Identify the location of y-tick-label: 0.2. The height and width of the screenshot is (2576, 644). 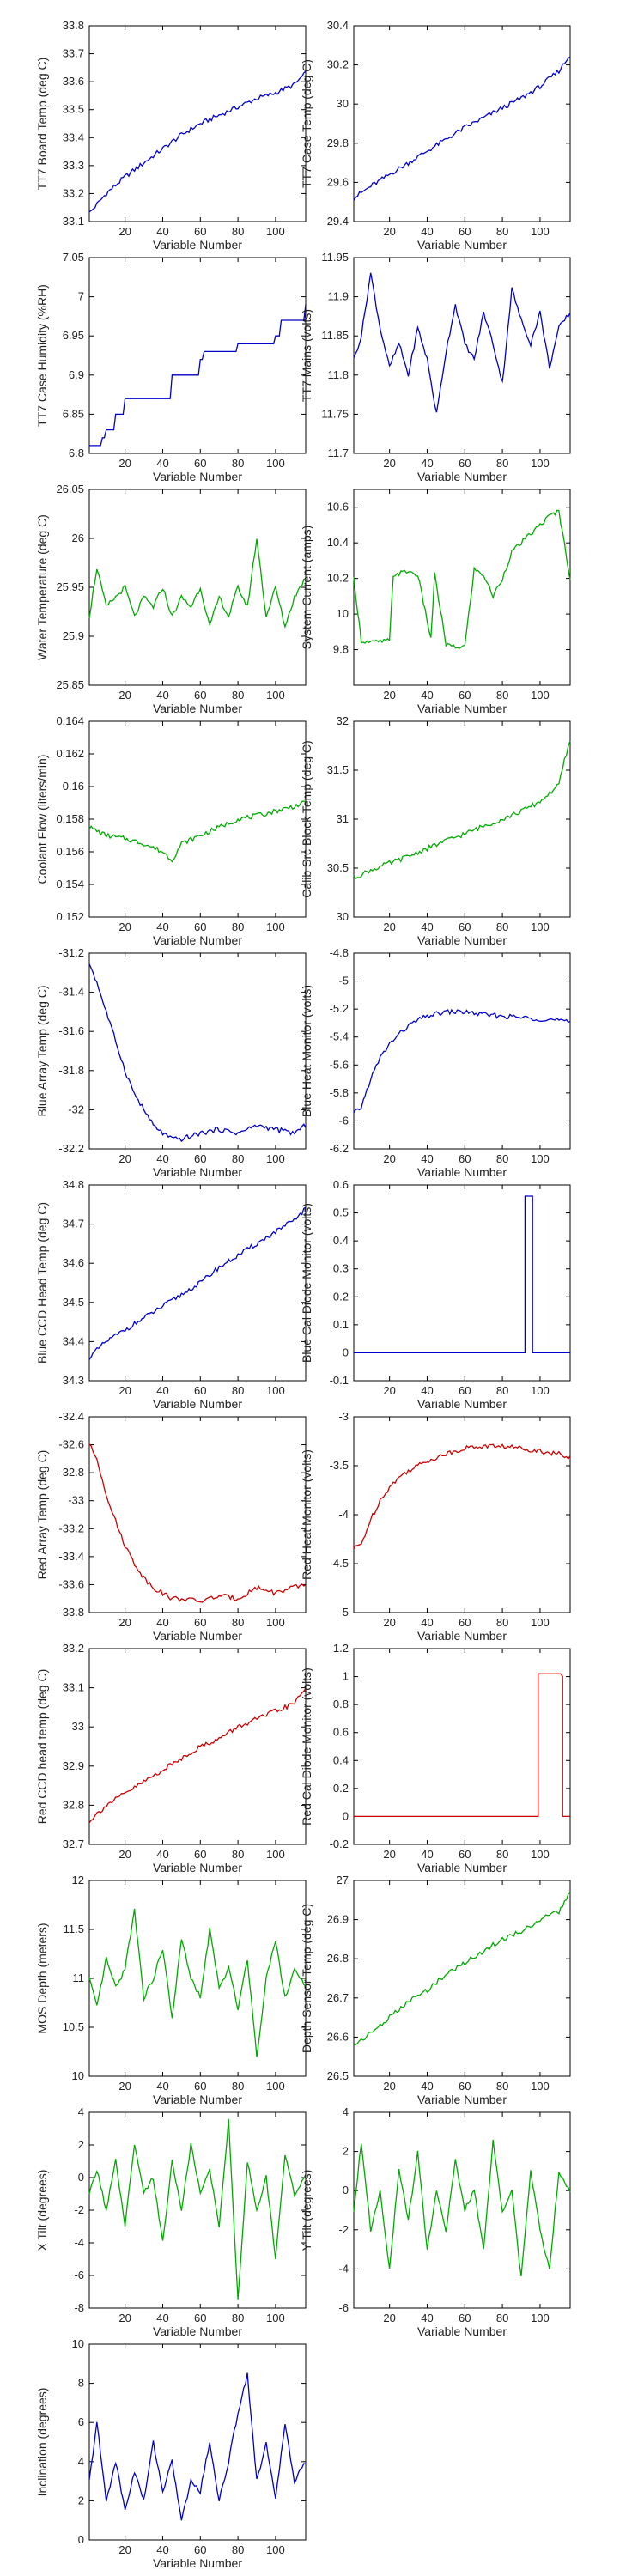
(341, 1789).